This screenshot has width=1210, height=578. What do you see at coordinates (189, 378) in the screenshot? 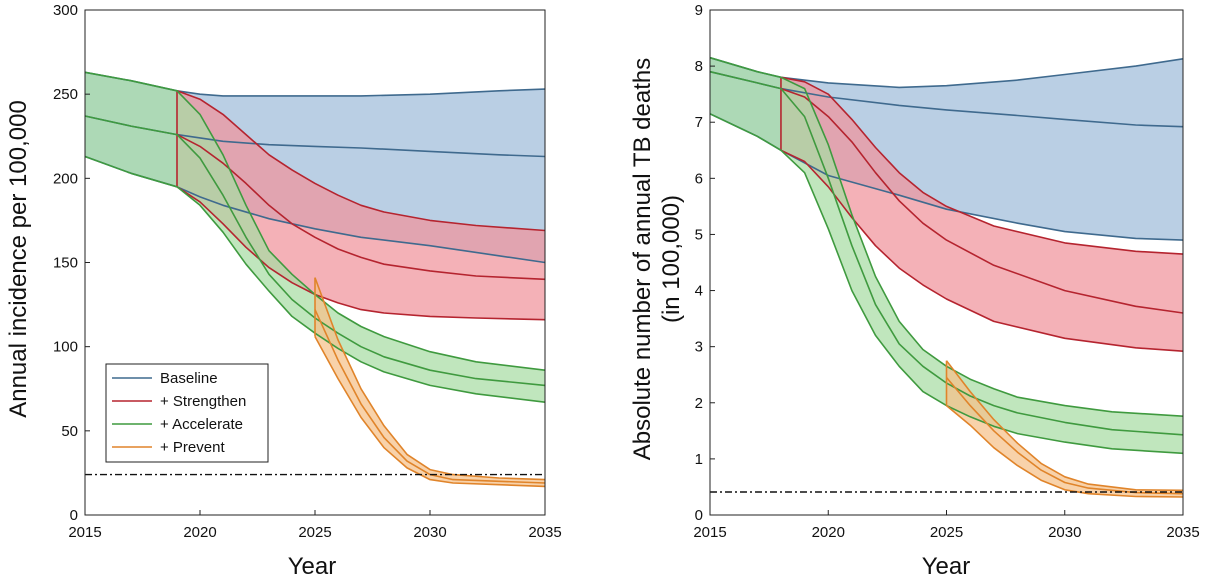
I see `legend-label-baseline: Baseline` at bounding box center [189, 378].